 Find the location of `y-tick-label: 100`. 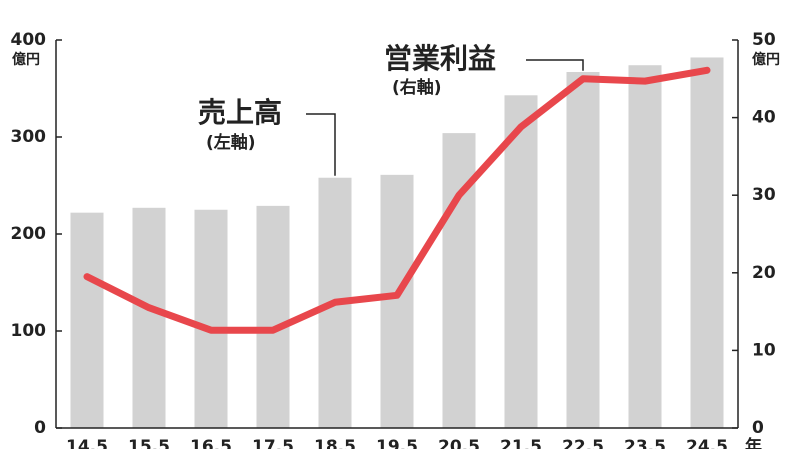

y-tick-label: 100 is located at coordinates (29, 331).